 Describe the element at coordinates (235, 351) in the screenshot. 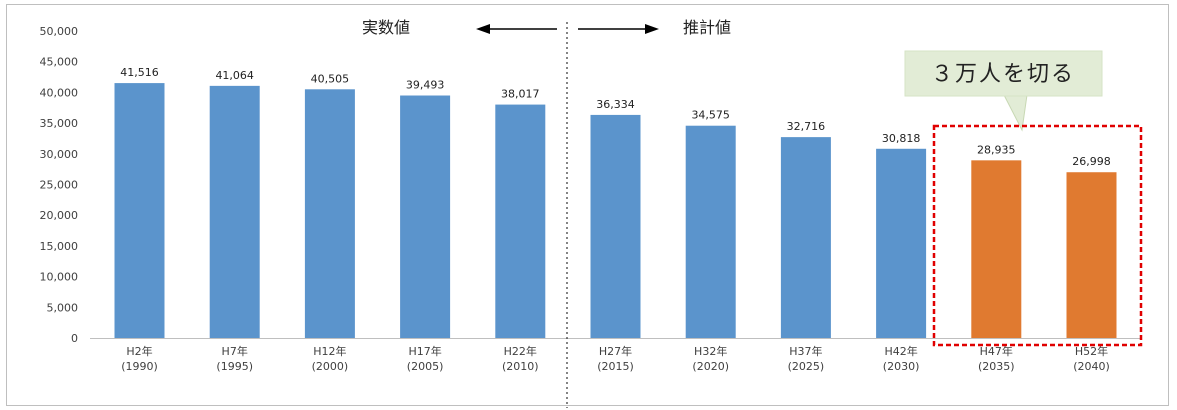

I see `x-tick-label: H7年` at that location.